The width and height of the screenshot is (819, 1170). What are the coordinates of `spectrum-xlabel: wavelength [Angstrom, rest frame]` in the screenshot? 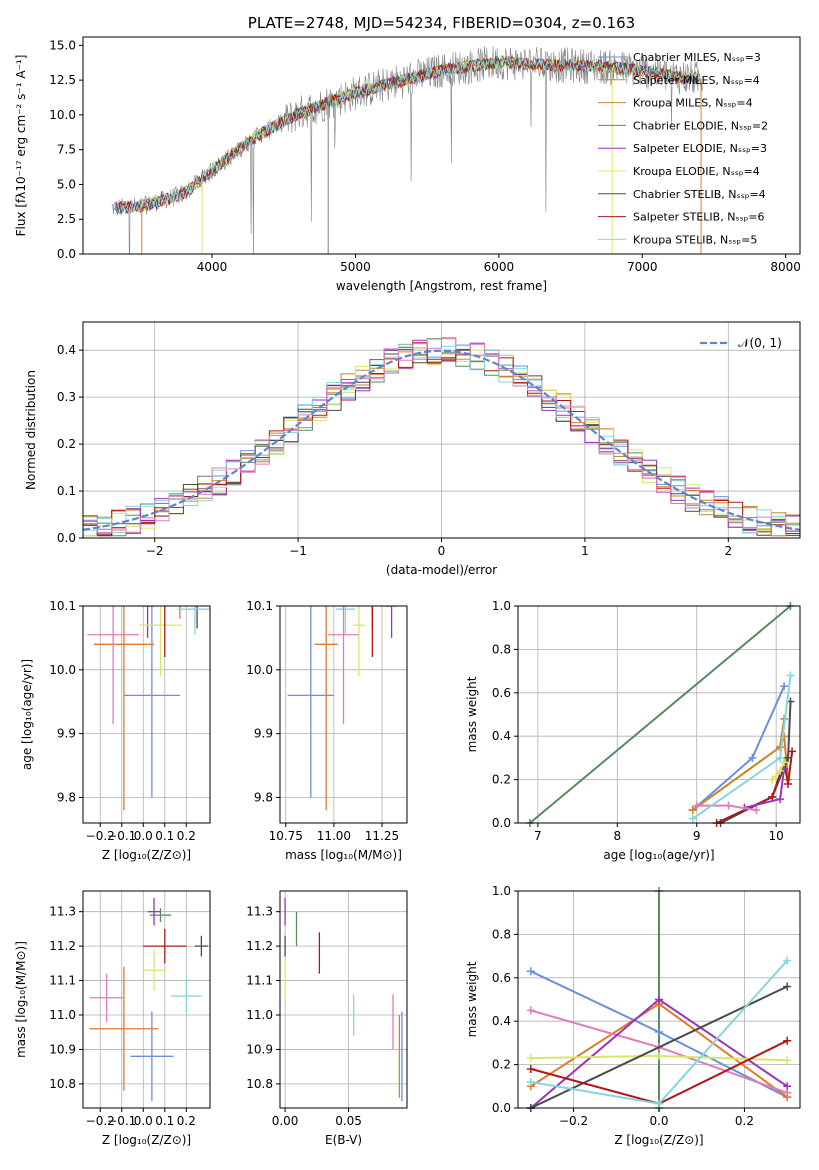 It's located at (441, 286).